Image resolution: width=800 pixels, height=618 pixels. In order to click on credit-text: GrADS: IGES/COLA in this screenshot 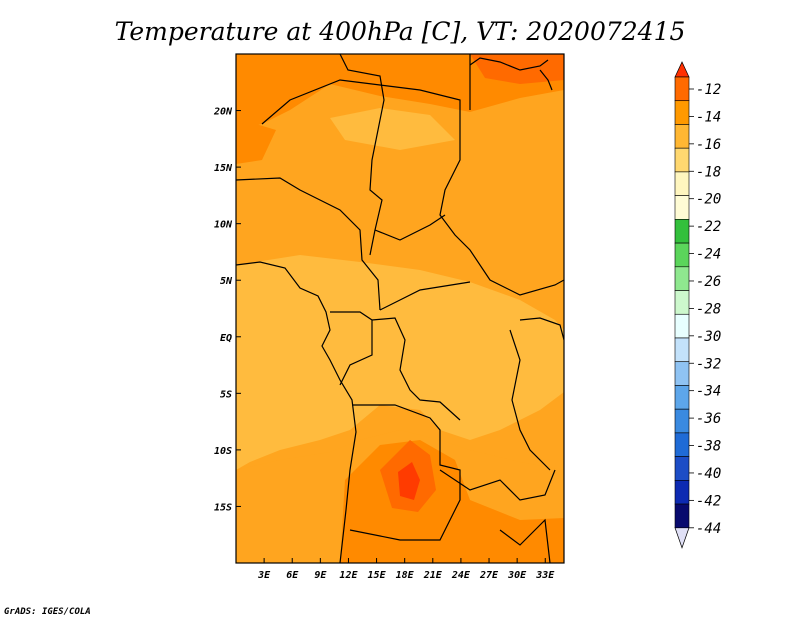, I will do `click(47, 612)`.